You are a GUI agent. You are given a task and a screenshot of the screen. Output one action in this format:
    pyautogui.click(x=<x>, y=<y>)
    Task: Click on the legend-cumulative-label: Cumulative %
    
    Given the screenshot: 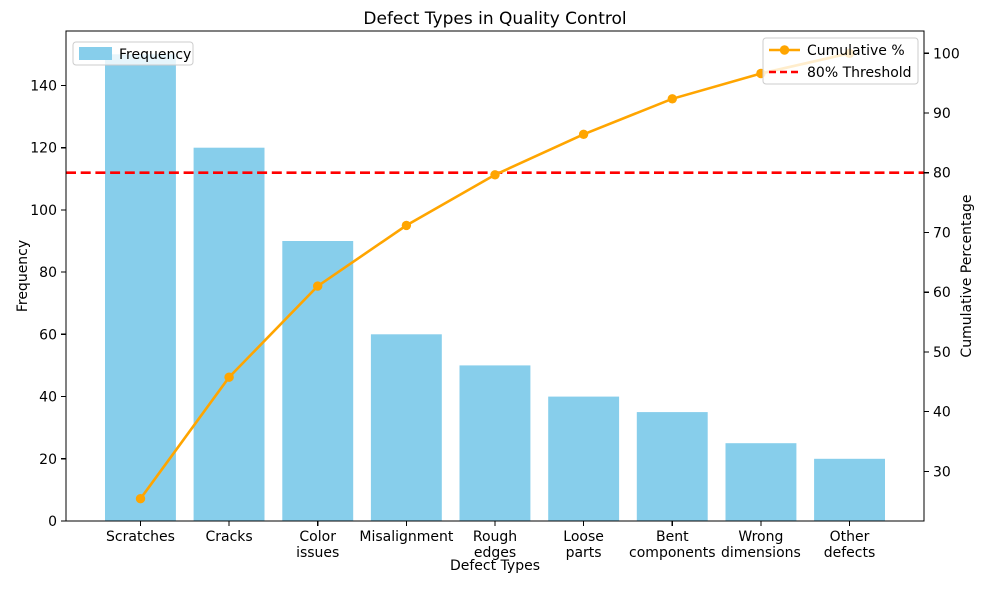 What is the action you would take?
    pyautogui.click(x=856, y=51)
    